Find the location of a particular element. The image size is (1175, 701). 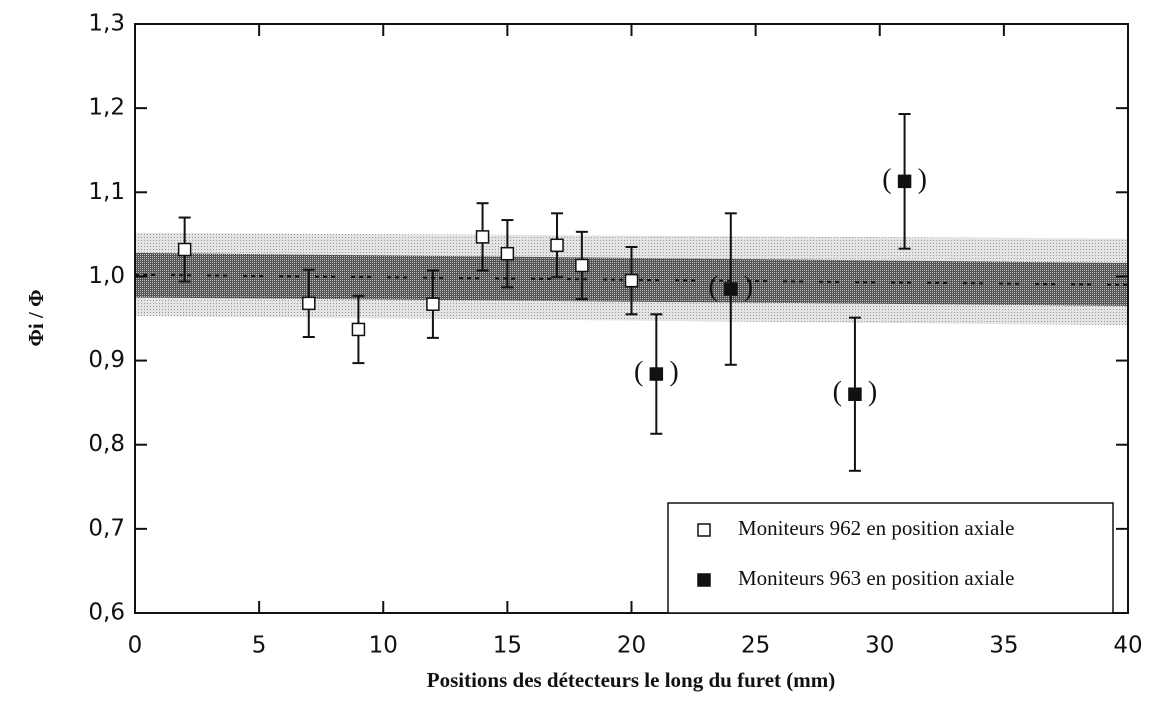

x-tick-label: 0 is located at coordinates (135, 646).